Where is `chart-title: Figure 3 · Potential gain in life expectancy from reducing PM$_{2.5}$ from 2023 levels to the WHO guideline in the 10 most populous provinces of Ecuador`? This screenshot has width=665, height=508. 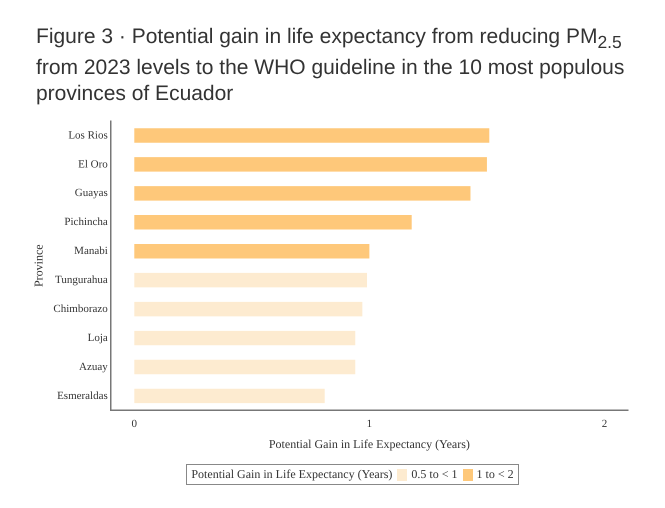 chart-title: Figure 3 · Potential gain in life expectancy from reducing PM$_{2.5}$ from 2023 levels to the WHO guideline in the 10 most populous provinces of Ecuador is located at coordinates (330, 66).